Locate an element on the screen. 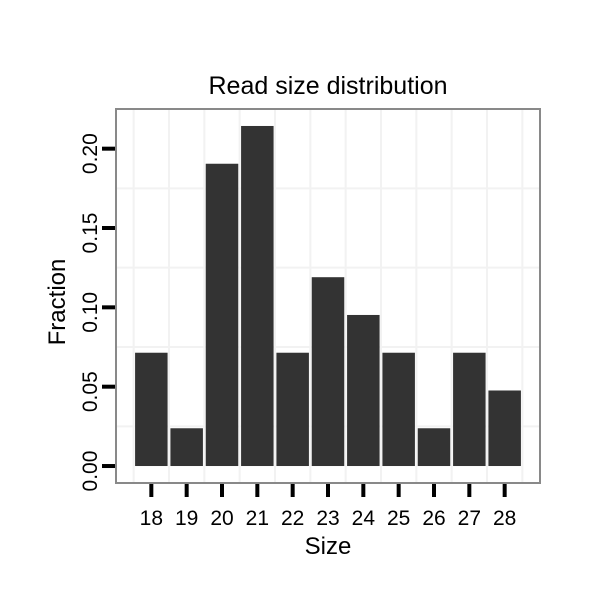  x-axis-title: Size is located at coordinates (328, 546).